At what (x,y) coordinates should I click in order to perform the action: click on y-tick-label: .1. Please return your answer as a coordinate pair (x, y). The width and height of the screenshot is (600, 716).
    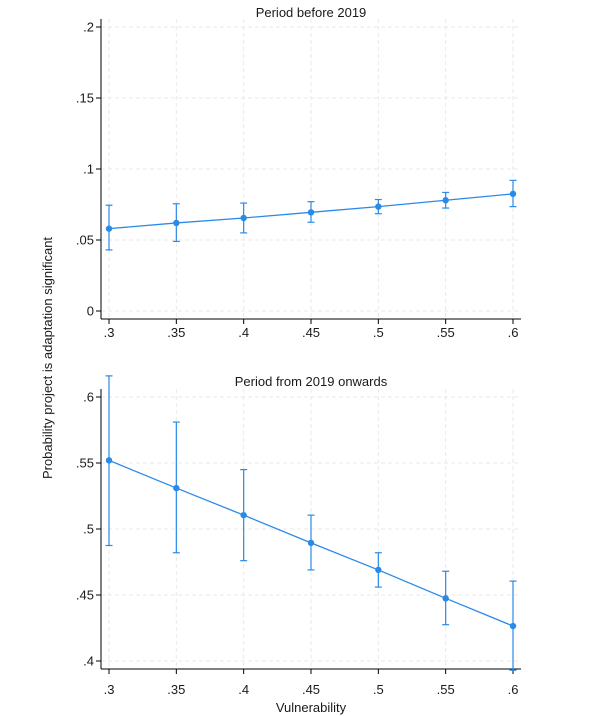
    Looking at the image, I should click on (88, 169).